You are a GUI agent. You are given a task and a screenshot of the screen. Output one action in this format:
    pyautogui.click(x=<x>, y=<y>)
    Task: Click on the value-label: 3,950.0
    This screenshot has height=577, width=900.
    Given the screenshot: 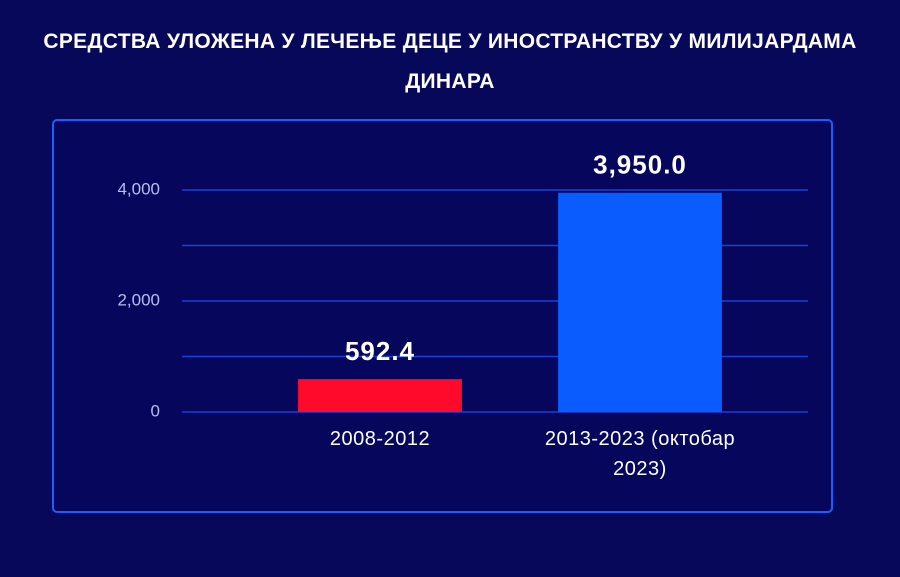 What is the action you would take?
    pyautogui.click(x=640, y=165)
    